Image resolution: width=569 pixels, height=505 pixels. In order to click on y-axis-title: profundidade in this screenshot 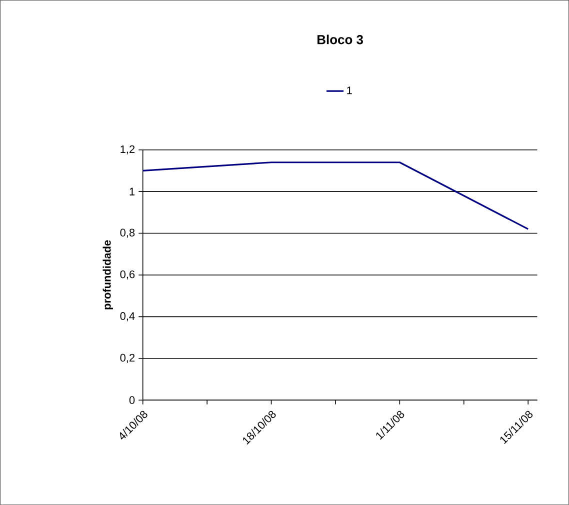, I will do `click(107, 275)`.